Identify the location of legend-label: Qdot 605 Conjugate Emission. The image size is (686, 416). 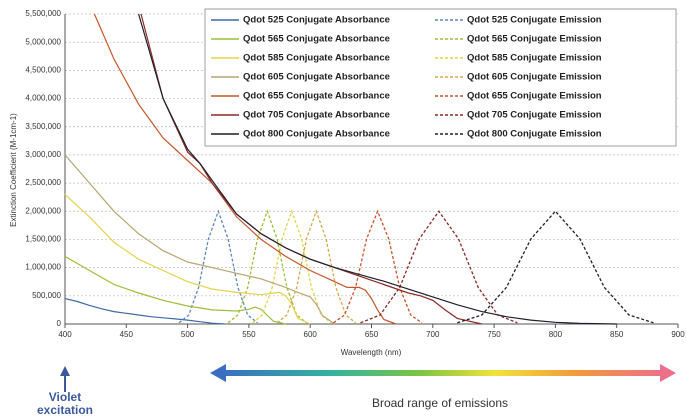
(534, 77).